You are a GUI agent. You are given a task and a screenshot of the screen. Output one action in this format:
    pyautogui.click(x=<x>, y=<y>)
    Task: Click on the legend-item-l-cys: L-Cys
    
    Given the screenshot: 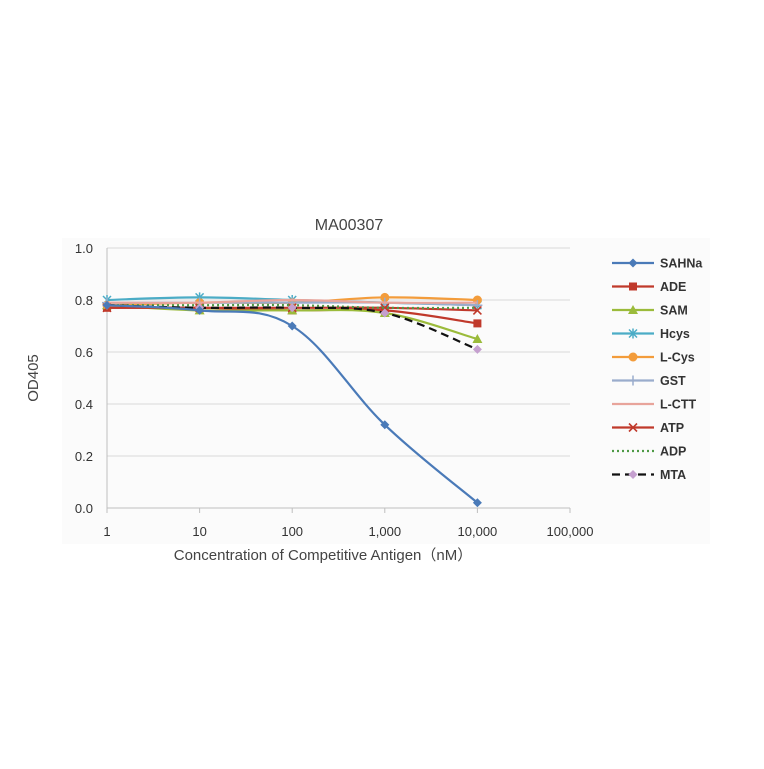 What is the action you would take?
    pyautogui.click(x=653, y=358)
    